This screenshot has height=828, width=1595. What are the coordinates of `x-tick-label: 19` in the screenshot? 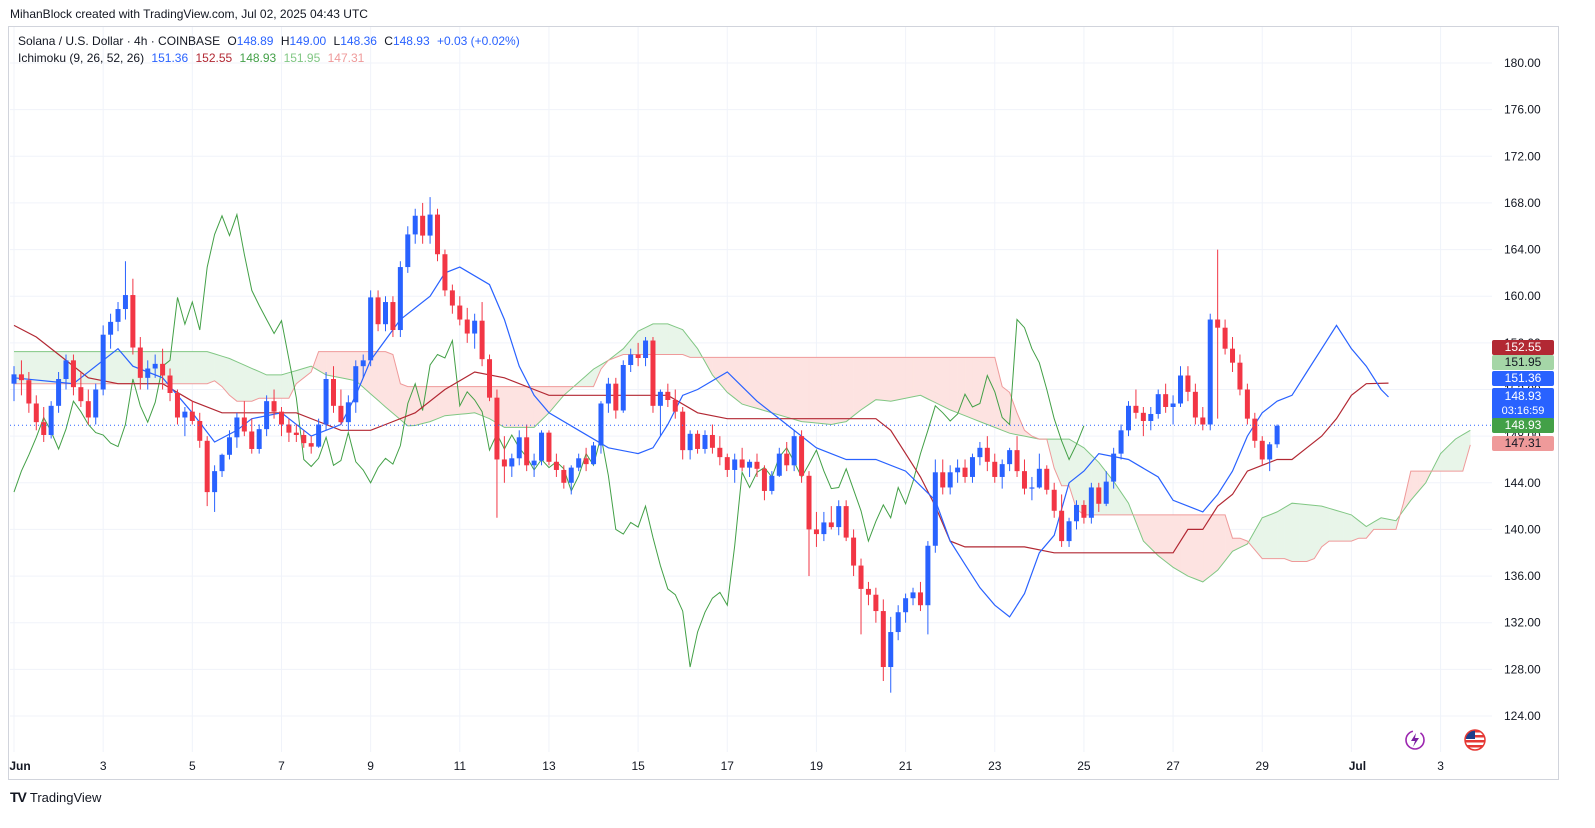 It's located at (817, 766).